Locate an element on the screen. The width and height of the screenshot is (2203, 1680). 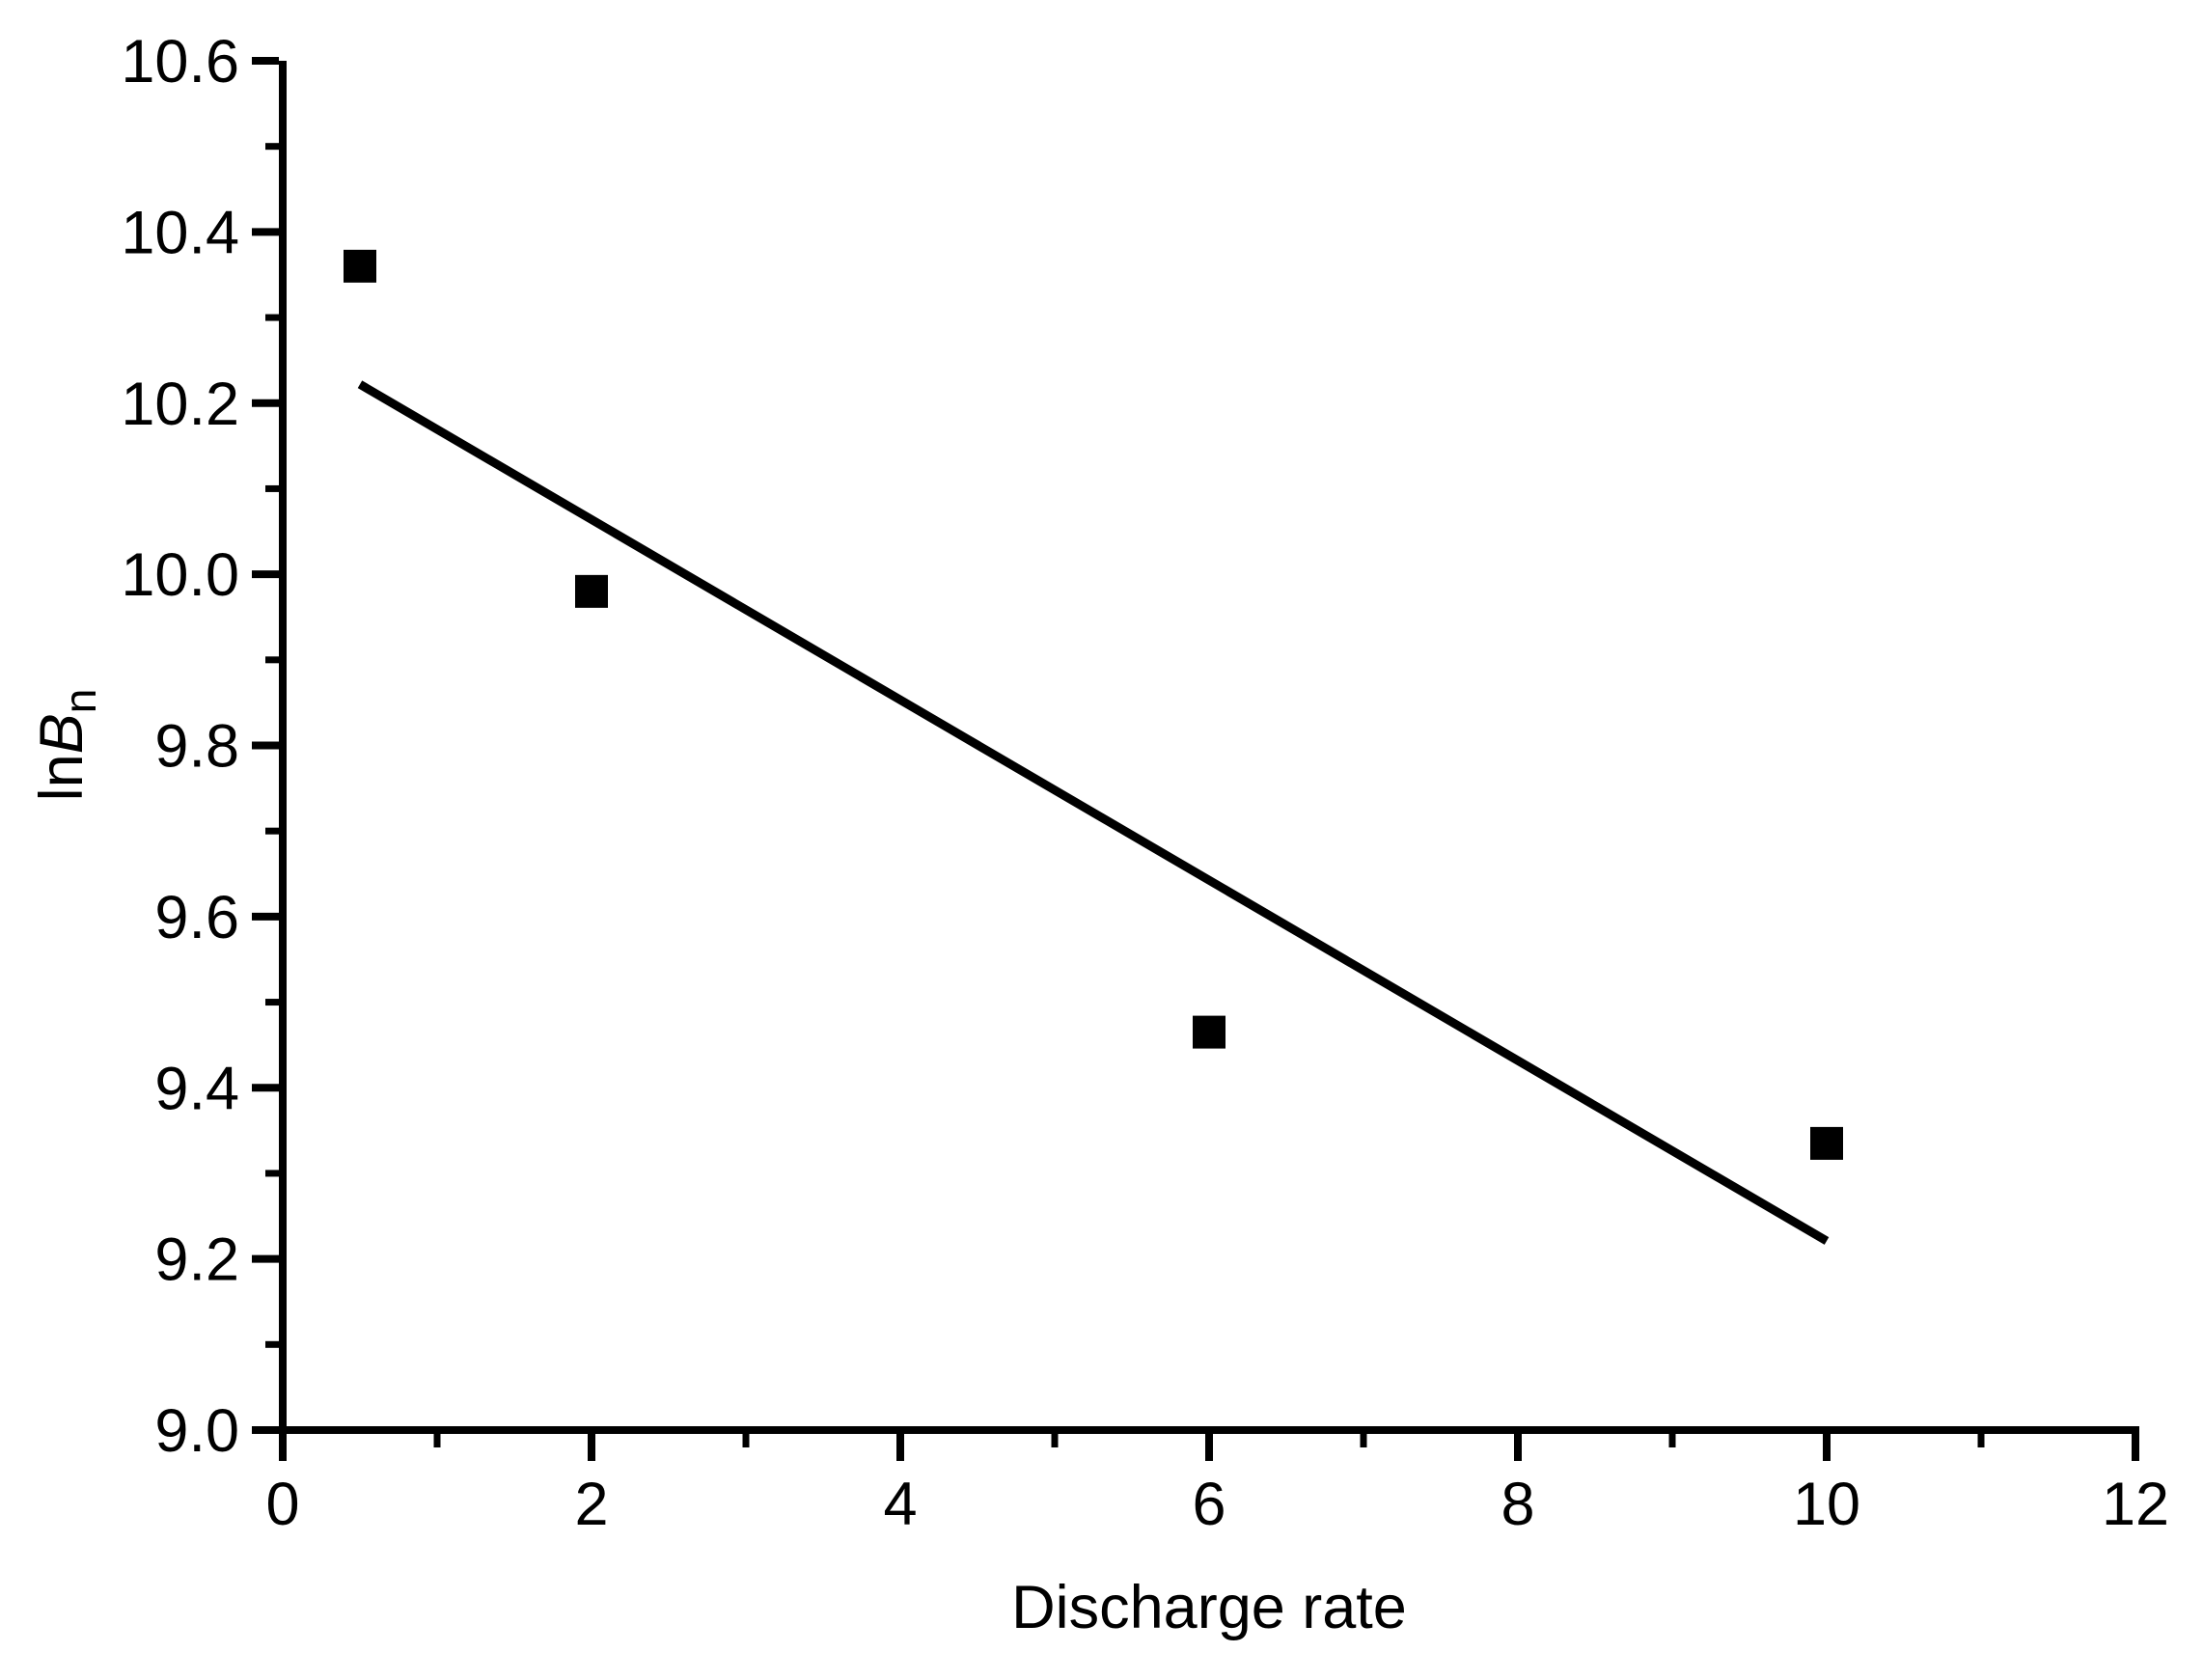
y-axis-title: lnBn is located at coordinates (66, 745).